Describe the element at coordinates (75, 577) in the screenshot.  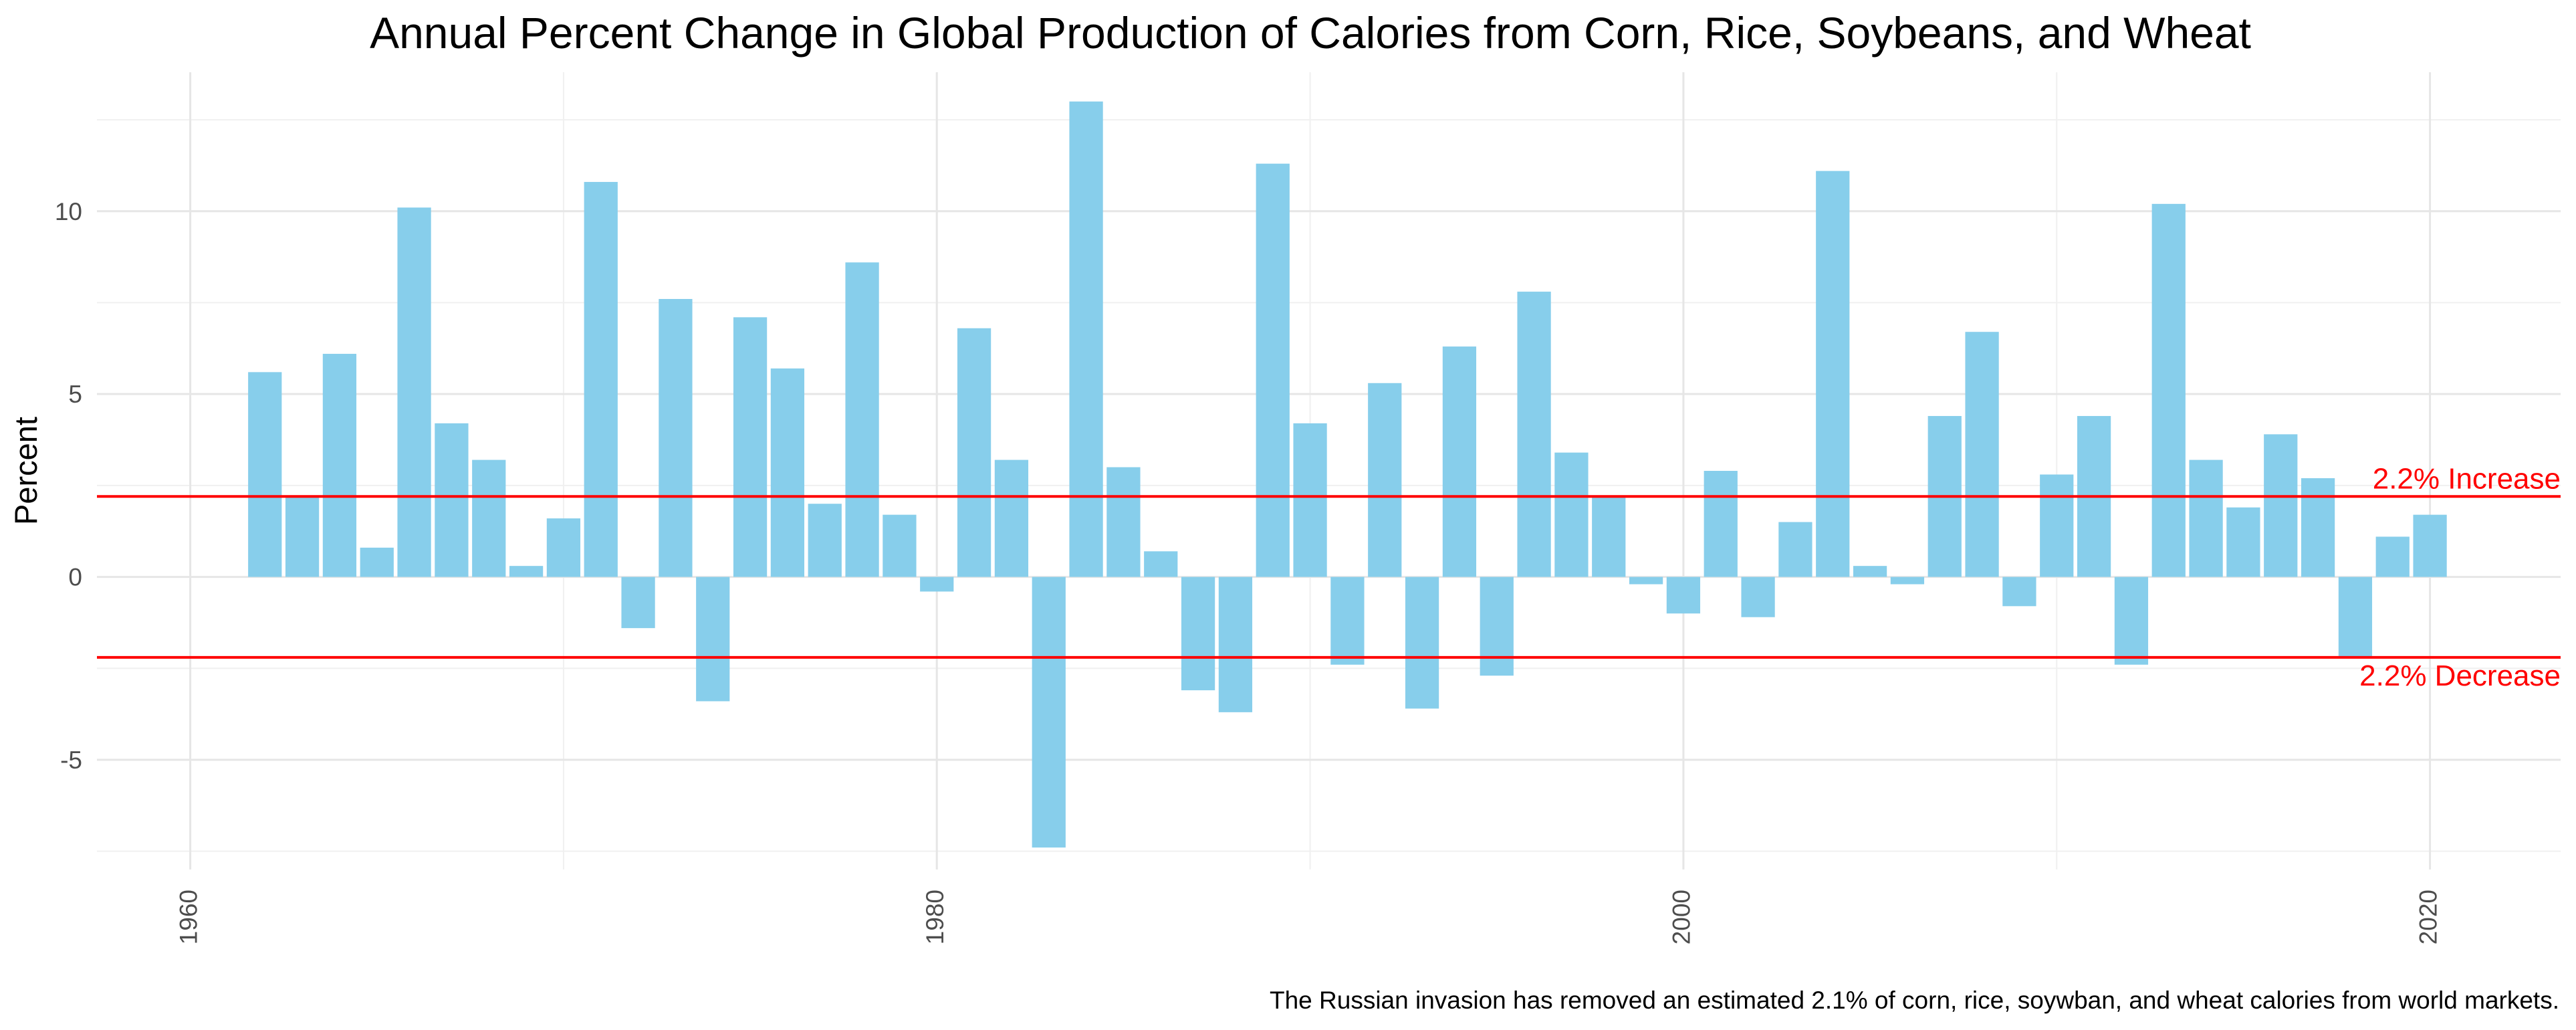
I see `y-tick-label: 0` at that location.